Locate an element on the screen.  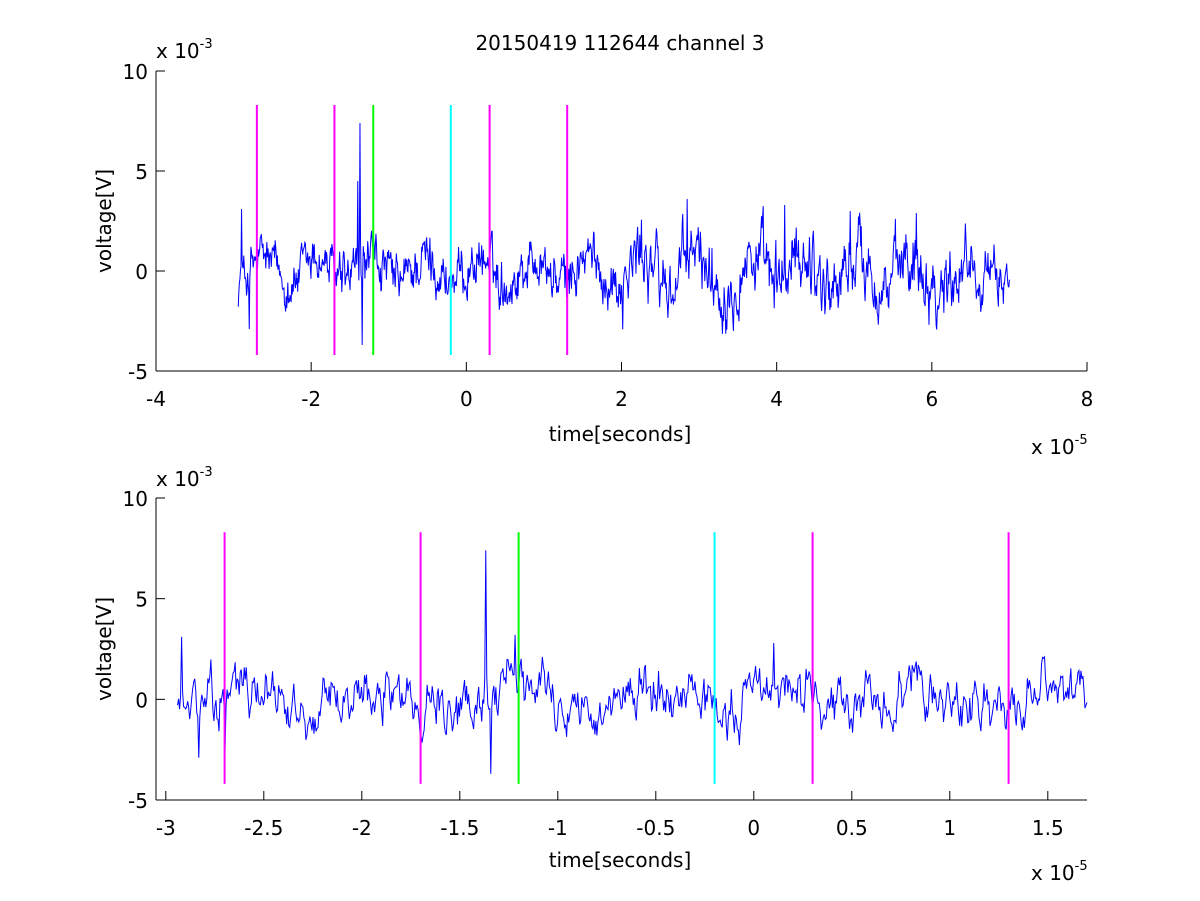
overview-xtick-label: -2 is located at coordinates (311, 399).